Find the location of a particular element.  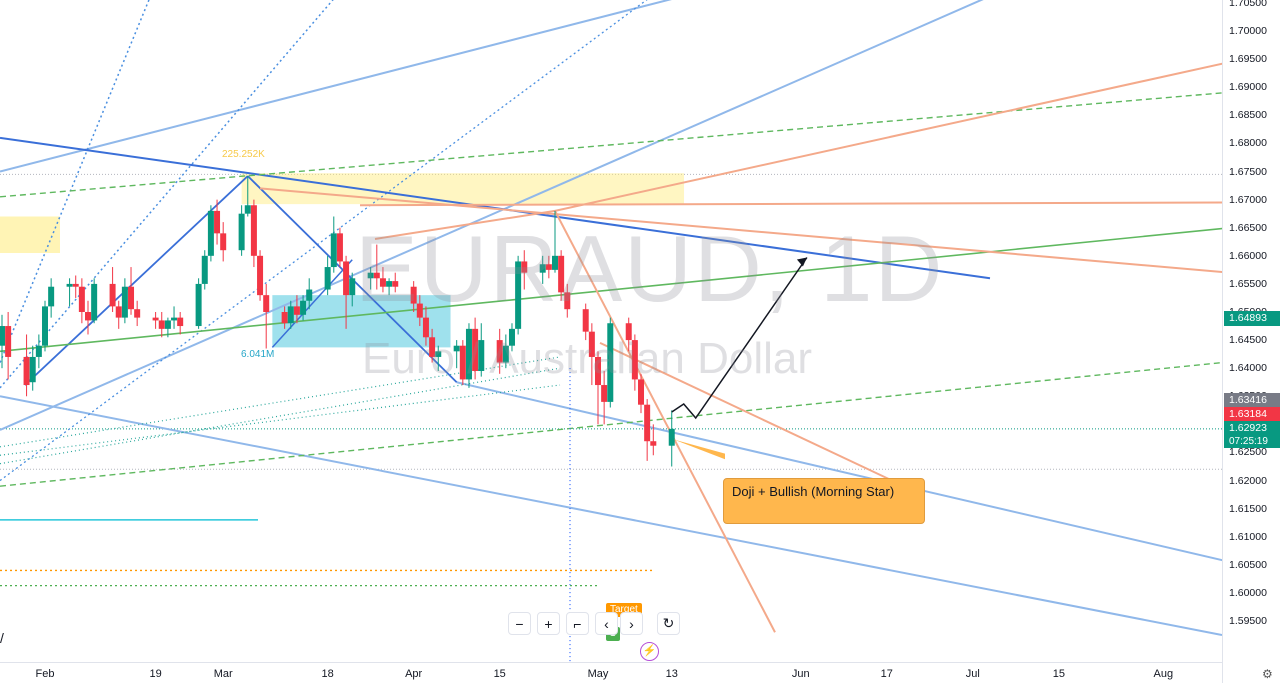

zoom-out-button: − is located at coordinates (519, 623).